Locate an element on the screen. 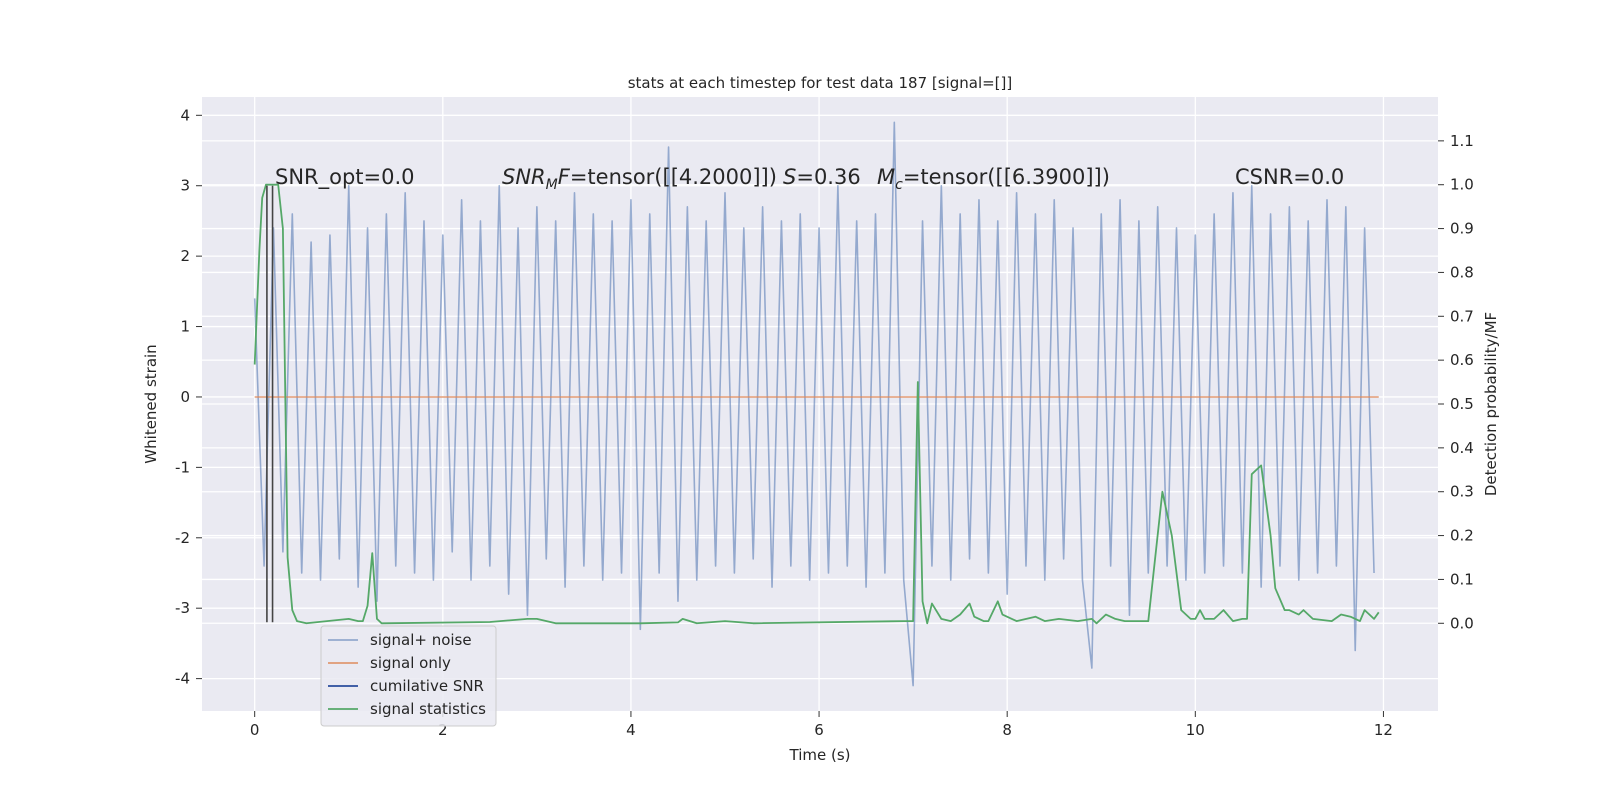 The width and height of the screenshot is (1600, 804). x-tick-label: 2 is located at coordinates (443, 730).